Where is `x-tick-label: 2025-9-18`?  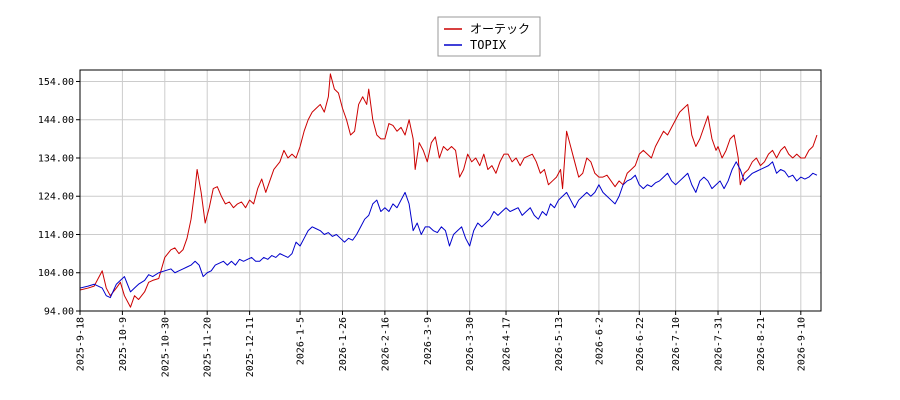
x-tick-label: 2025-9-18 is located at coordinates (81, 344).